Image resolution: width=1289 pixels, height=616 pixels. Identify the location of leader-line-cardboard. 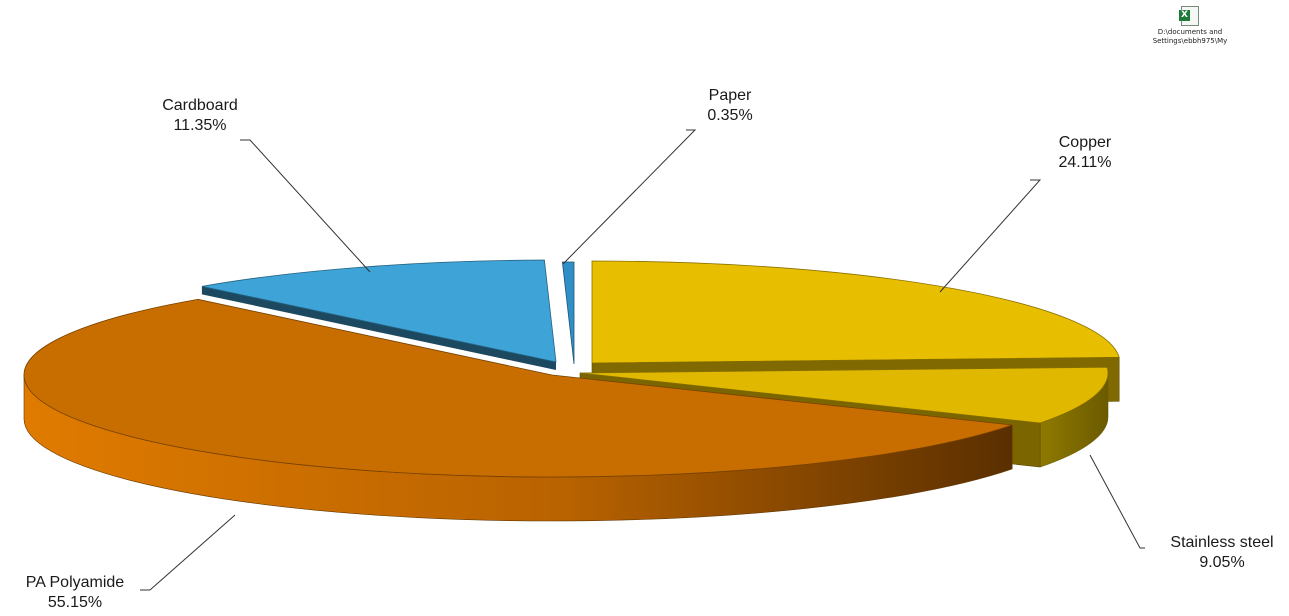
(305, 206).